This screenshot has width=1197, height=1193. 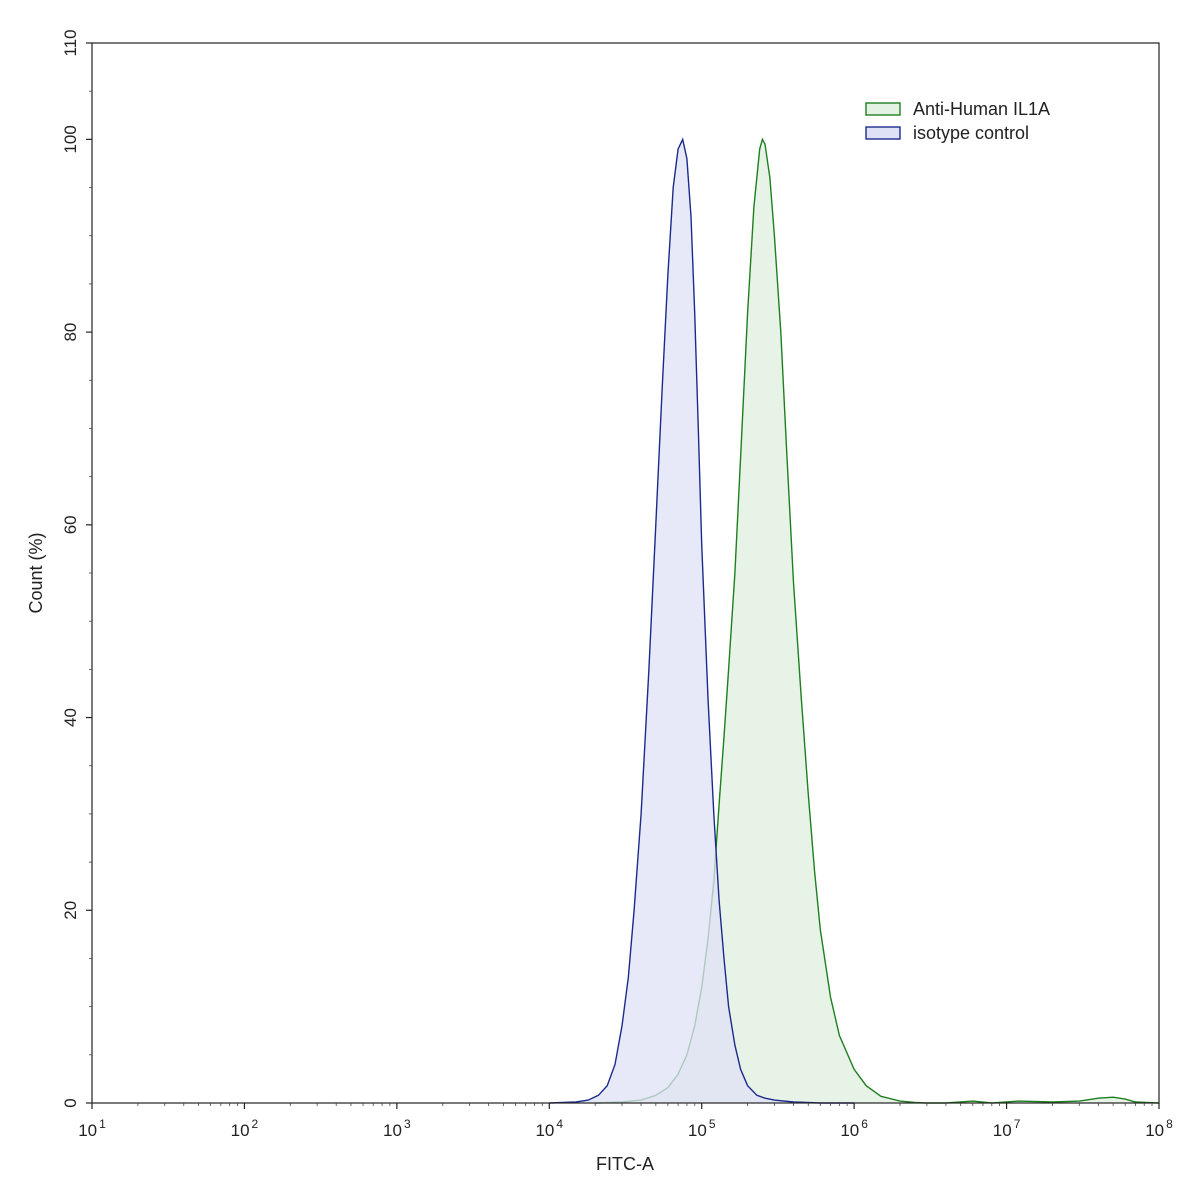 What do you see at coordinates (70, 332) in the screenshot?
I see `y-tick-label: 80` at bounding box center [70, 332].